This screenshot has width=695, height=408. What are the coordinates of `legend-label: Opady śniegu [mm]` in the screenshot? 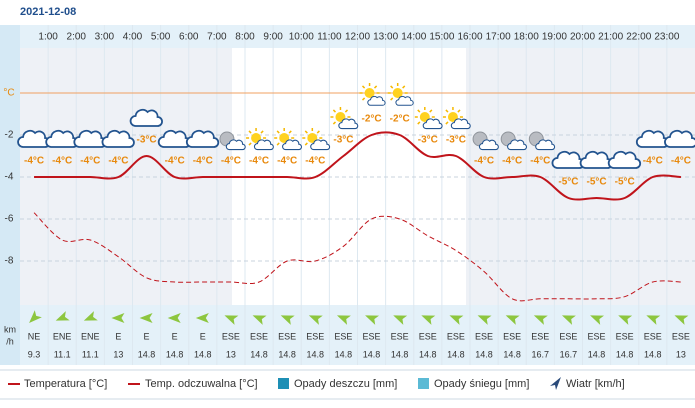 It's located at (481, 384).